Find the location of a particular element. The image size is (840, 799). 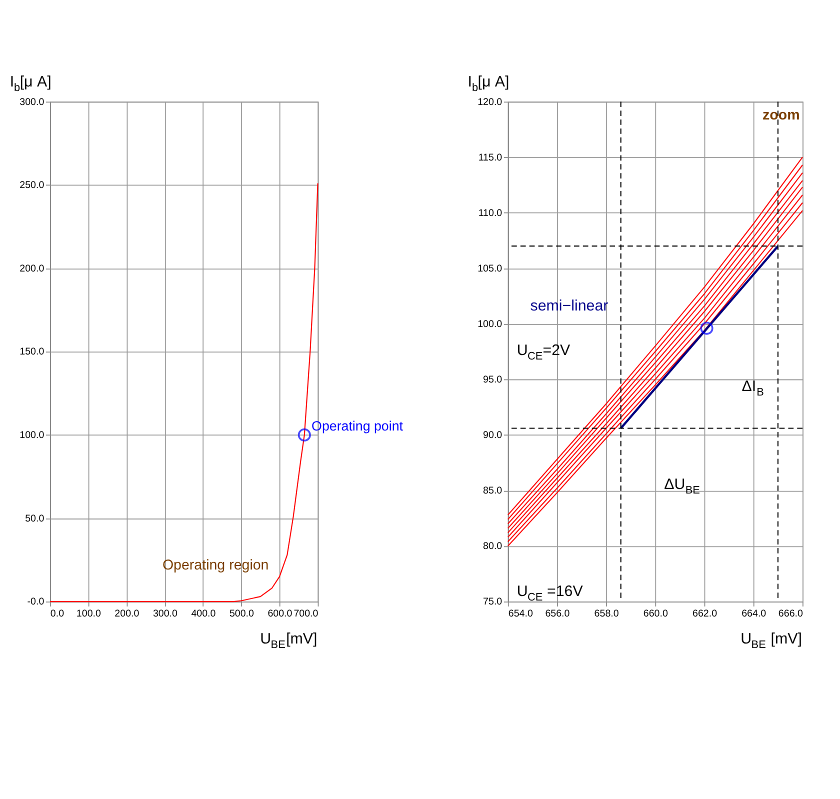

y-tick-label: 80.0 is located at coordinates (493, 546).